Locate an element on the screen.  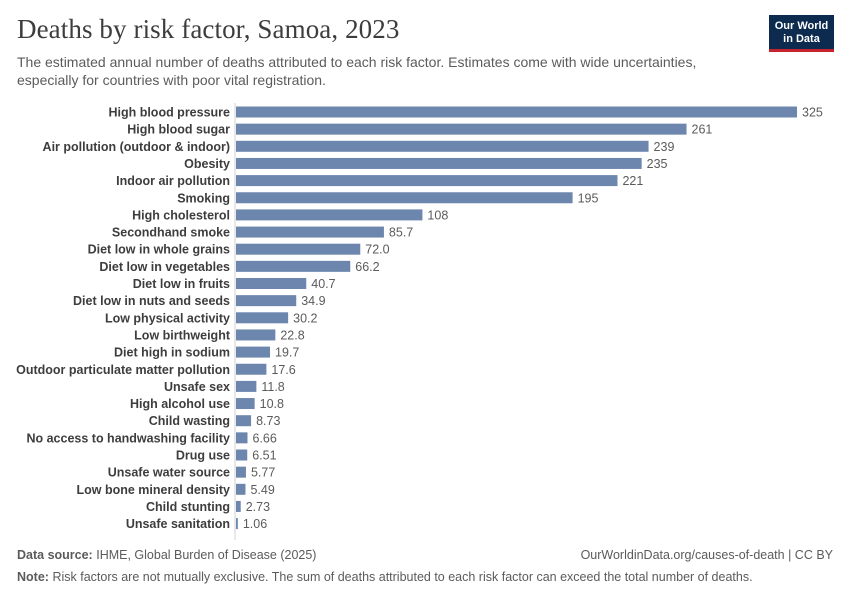
owid-logo: Our World in Data is located at coordinates (801, 33).